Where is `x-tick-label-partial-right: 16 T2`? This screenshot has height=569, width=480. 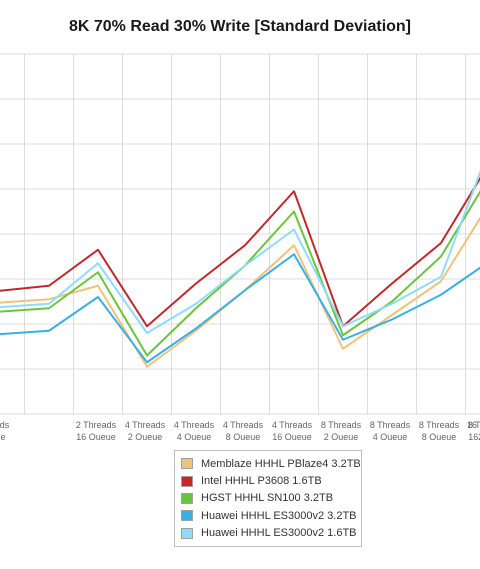
x-tick-label-partial-right: 16 T2 is located at coordinates (473, 430).